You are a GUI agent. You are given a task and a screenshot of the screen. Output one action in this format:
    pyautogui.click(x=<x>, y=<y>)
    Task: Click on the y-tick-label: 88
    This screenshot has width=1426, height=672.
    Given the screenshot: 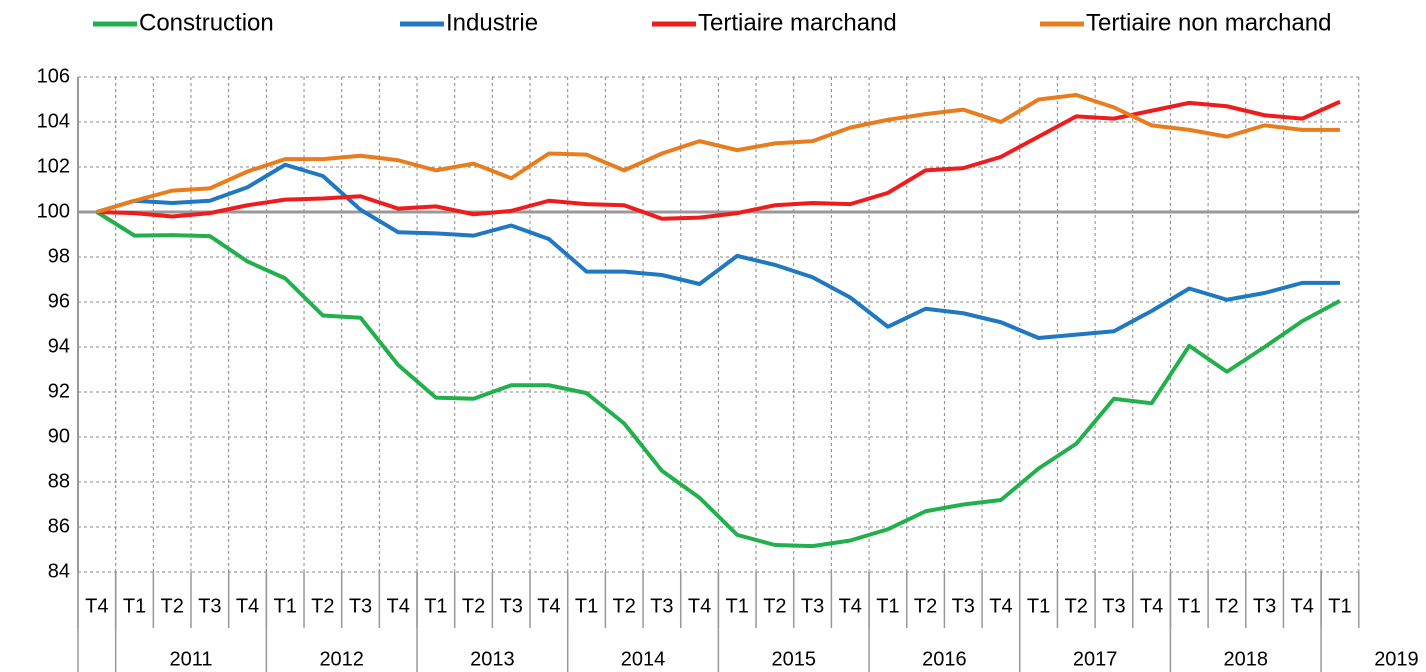 What is the action you would take?
    pyautogui.click(x=59, y=481)
    